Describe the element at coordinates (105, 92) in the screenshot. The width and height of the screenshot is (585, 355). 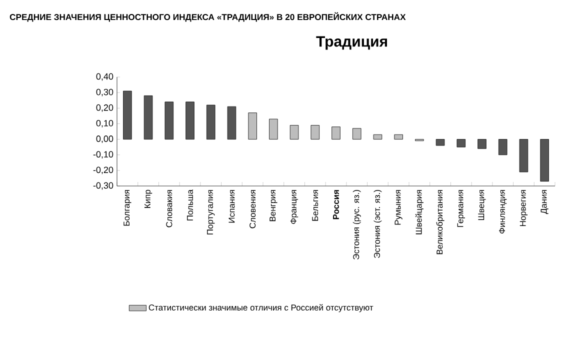
I see `y-tick-label: 0,30` at that location.